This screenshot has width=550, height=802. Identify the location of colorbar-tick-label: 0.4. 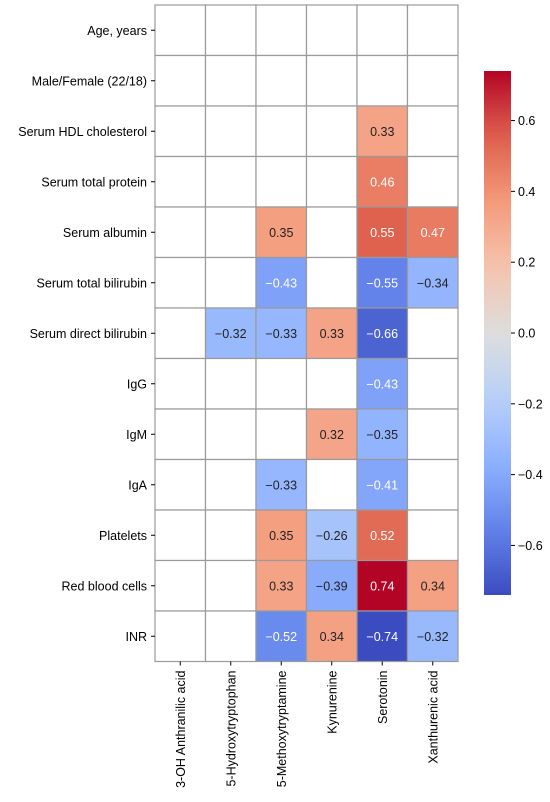
(526, 192).